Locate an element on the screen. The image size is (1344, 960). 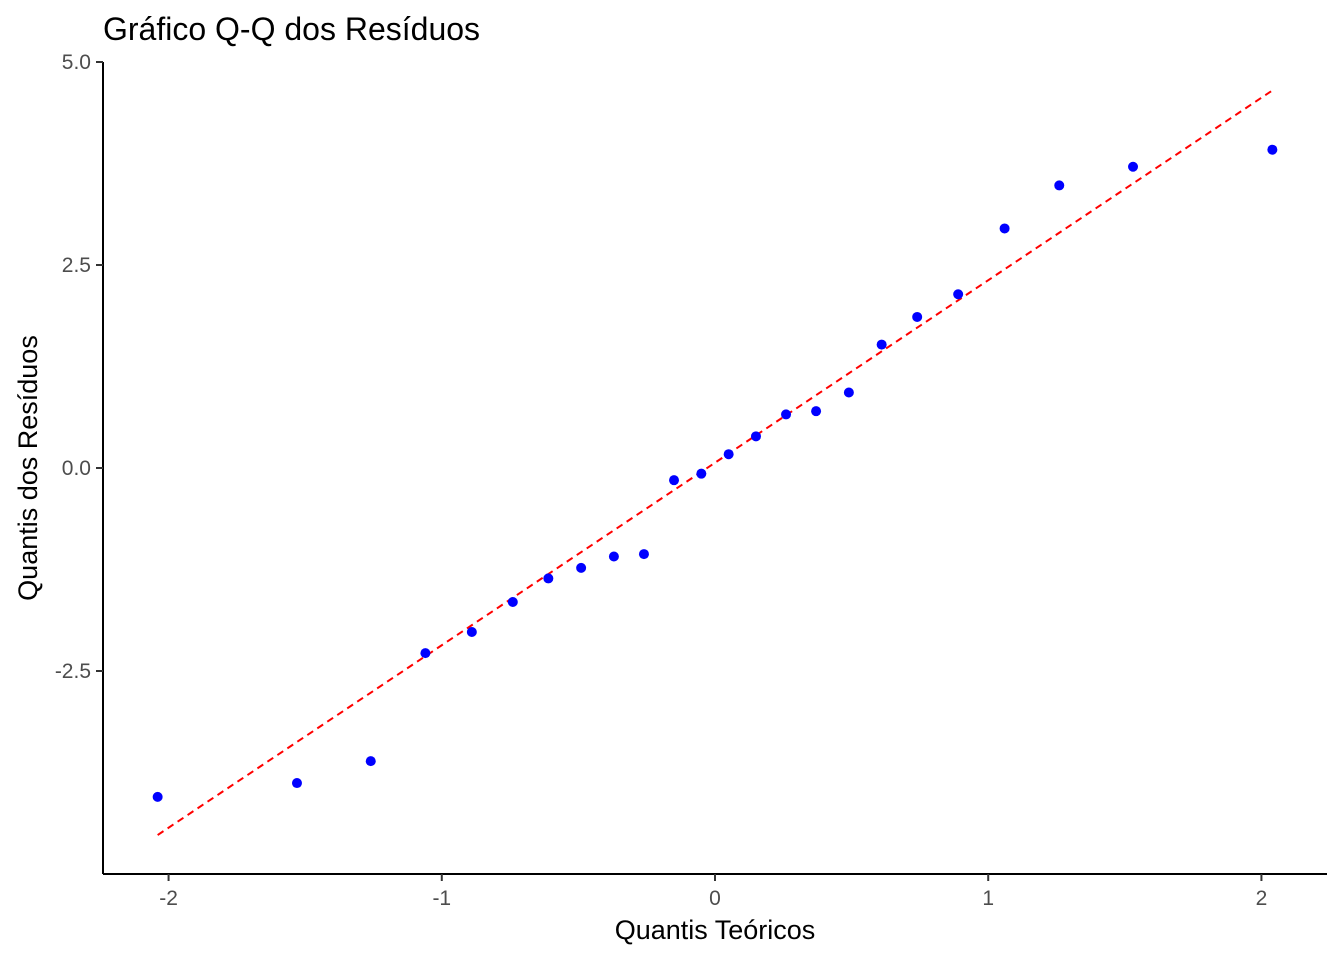
x-axis-ticks: -2 -1 0 1 2 is located at coordinates (713, 892).